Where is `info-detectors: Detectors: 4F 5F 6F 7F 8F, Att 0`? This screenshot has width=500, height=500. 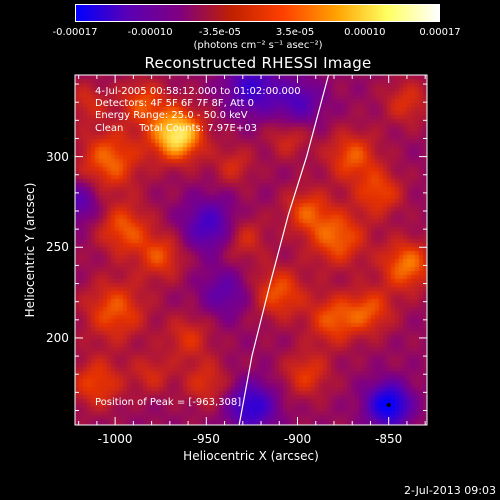 info-detectors: Detectors: 4F 5F 6F 7F 8F, Att 0 is located at coordinates (175, 104).